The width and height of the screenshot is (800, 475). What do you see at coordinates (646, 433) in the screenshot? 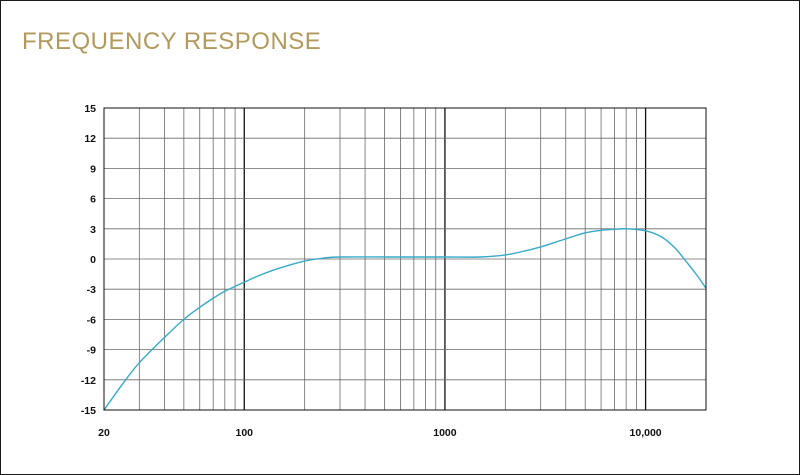
I see `x-tick-label: 10,000` at bounding box center [646, 433].